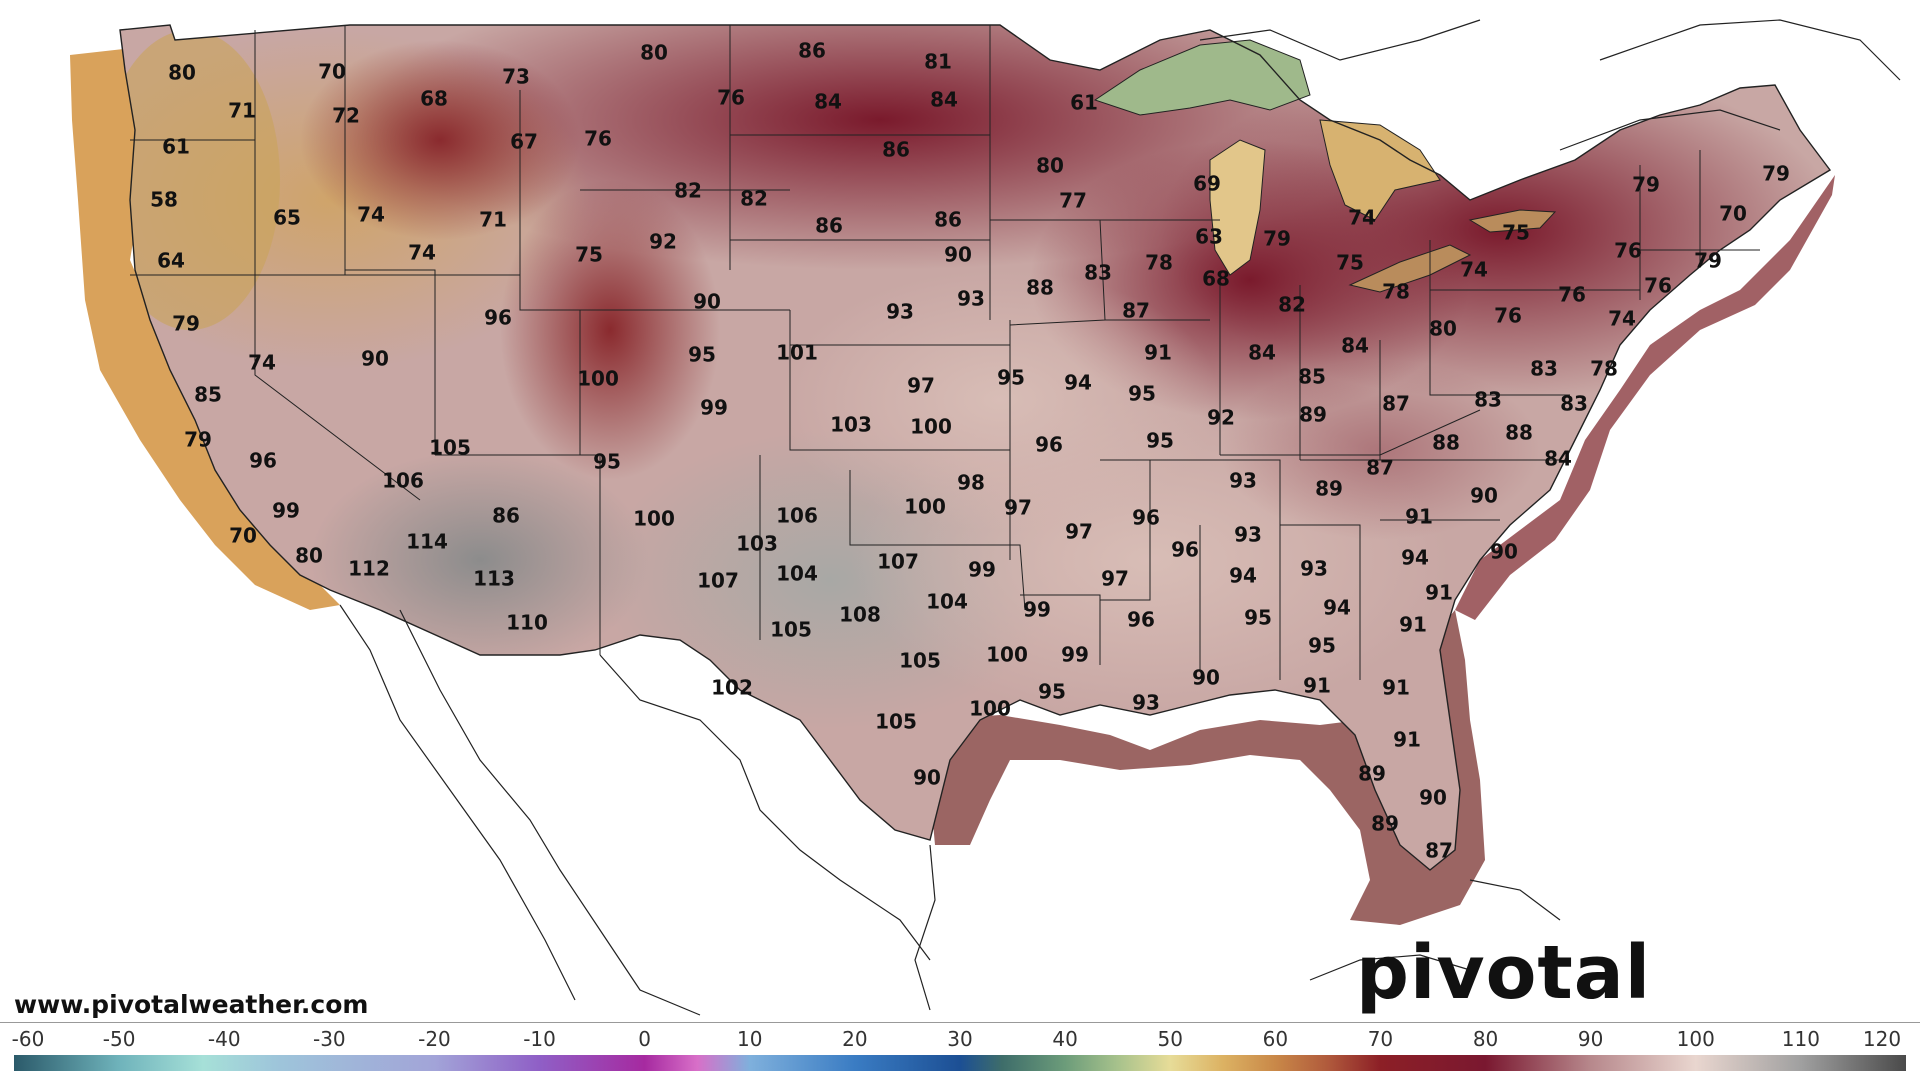 Image resolution: width=1920 pixels, height=1081 pixels. I want to click on colorbar-tick: 50, so click(1170, 1039).